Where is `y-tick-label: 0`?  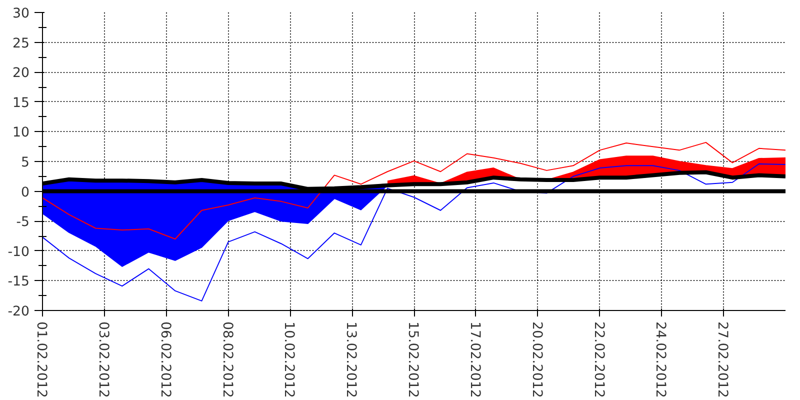 y-tick-label: 0 is located at coordinates (25, 192).